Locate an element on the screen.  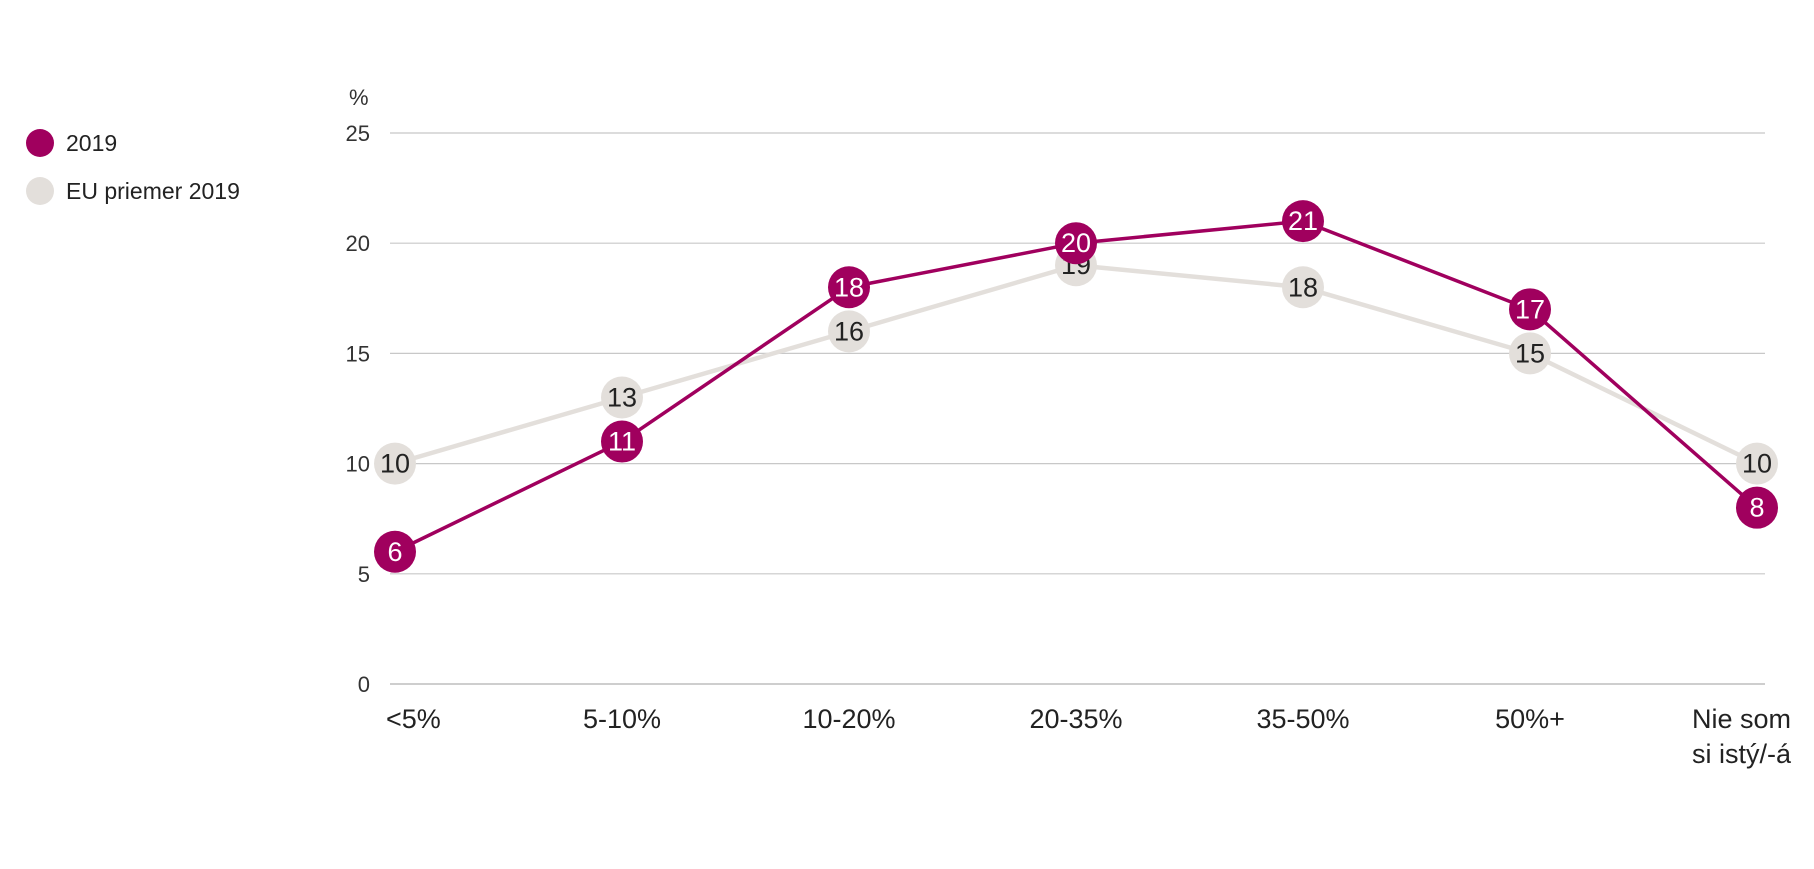
x-tick-label: Nie som si istý/-á is located at coordinates (1742, 736).